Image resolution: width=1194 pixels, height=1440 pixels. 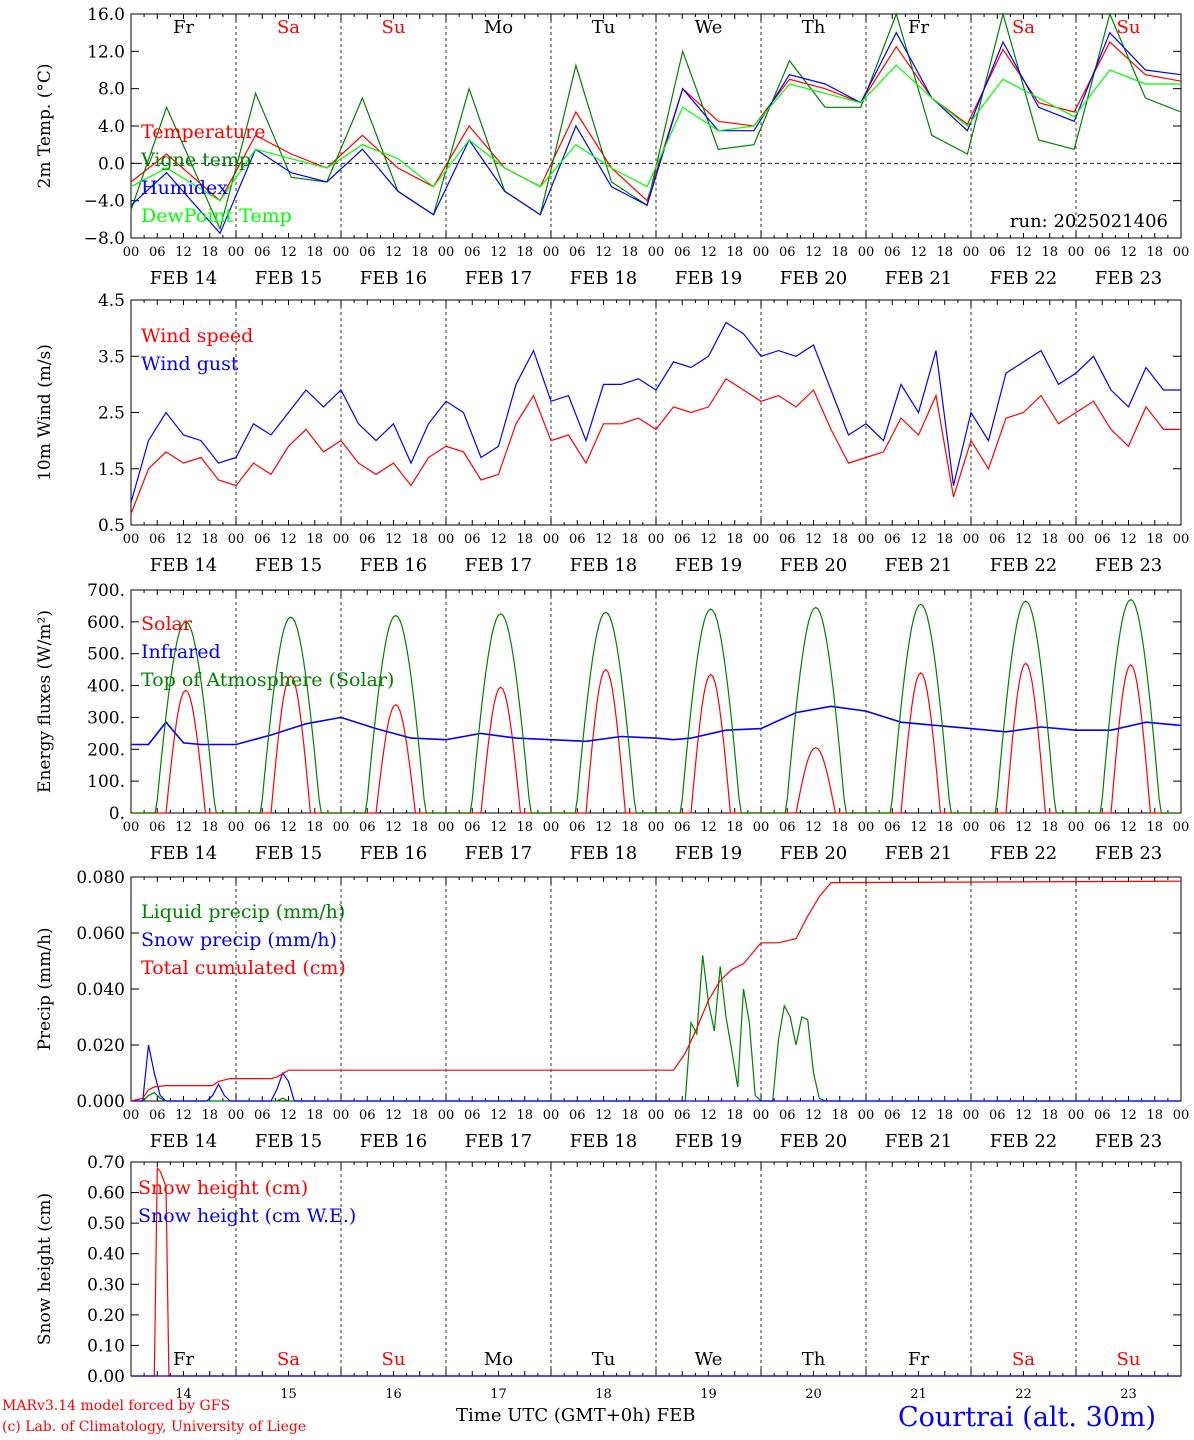 I want to click on run-label: run: 2025021406, so click(x=1089, y=221).